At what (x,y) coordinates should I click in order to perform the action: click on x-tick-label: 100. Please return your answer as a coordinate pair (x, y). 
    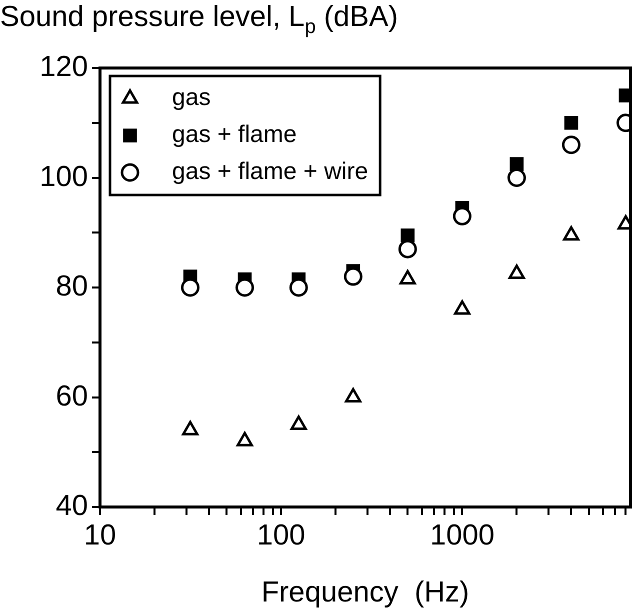
    Looking at the image, I should click on (281, 535).